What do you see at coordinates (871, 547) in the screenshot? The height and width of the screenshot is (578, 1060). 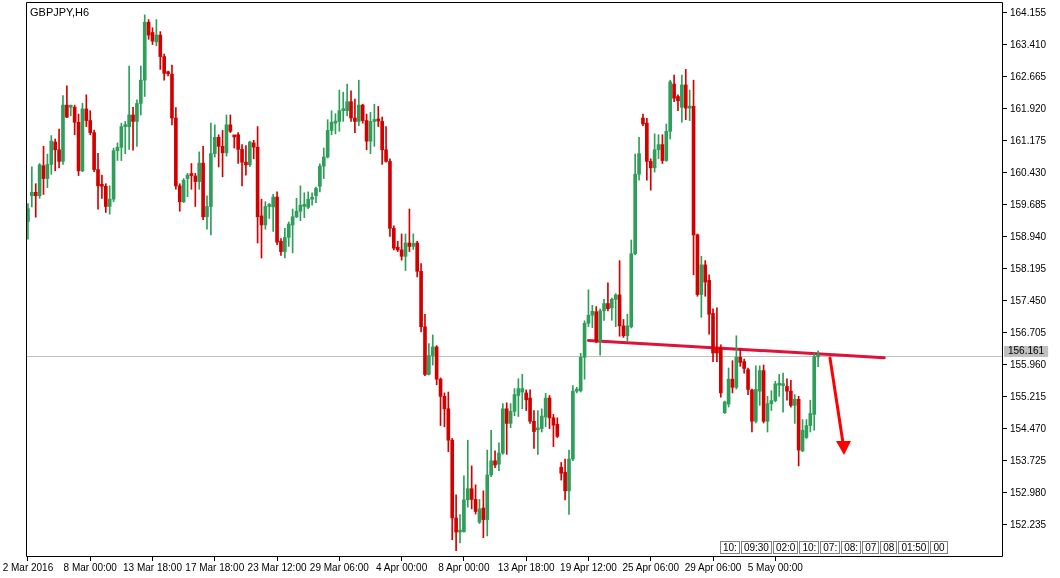 I see `annotation: 07` at bounding box center [871, 547].